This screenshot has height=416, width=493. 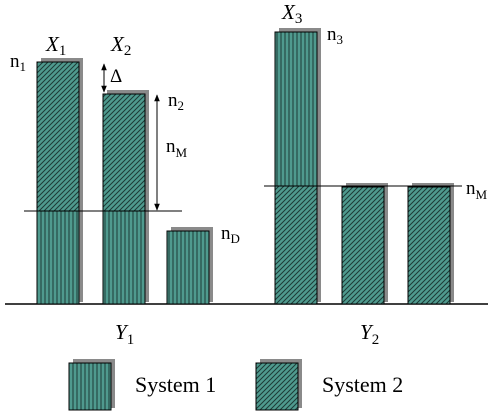 What do you see at coordinates (362, 384) in the screenshot?
I see `legend-system2-label: System 2` at bounding box center [362, 384].